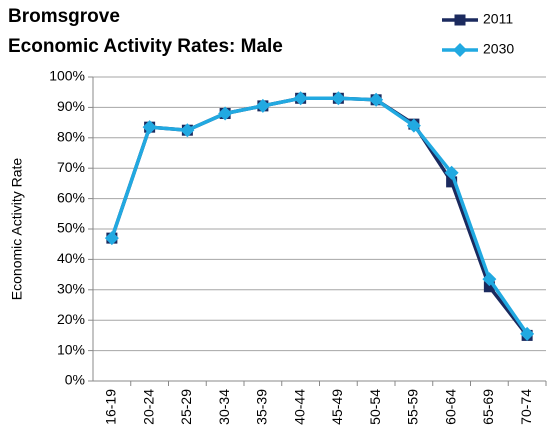 This screenshot has width=547, height=443. I want to click on x-tick-label: 16-19, so click(111, 407).